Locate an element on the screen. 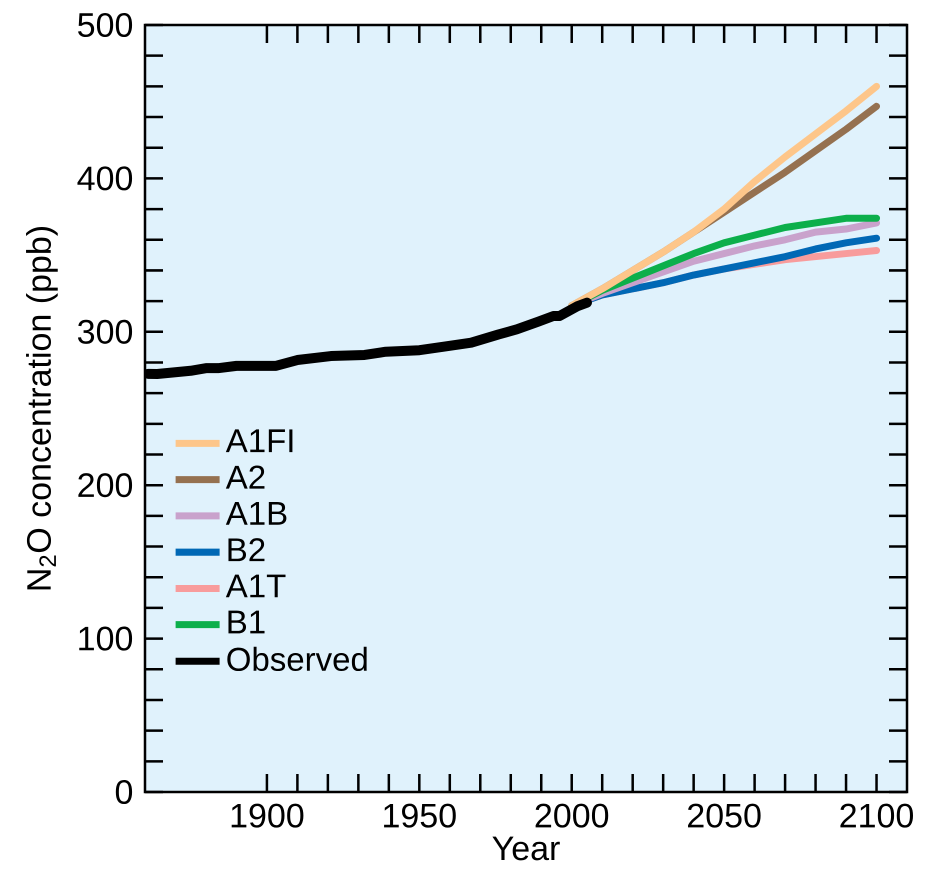 The height and width of the screenshot is (887, 946). legend-label: A1T is located at coordinates (256, 586).